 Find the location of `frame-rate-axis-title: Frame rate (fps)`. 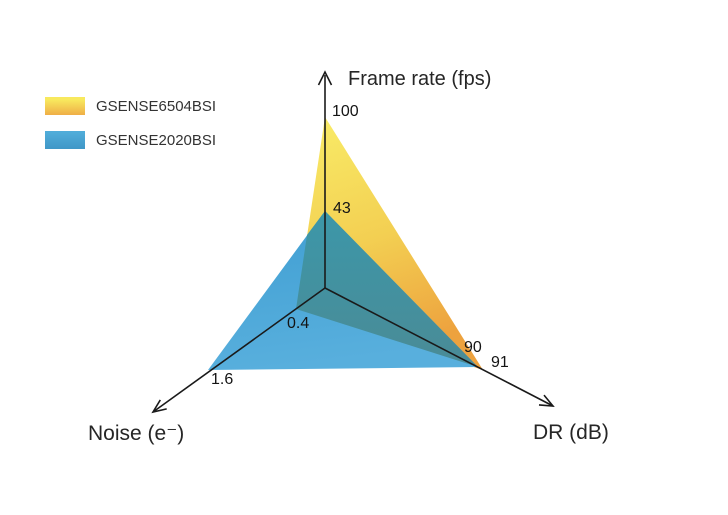

frame-rate-axis-title: Frame rate (fps) is located at coordinates (420, 79).